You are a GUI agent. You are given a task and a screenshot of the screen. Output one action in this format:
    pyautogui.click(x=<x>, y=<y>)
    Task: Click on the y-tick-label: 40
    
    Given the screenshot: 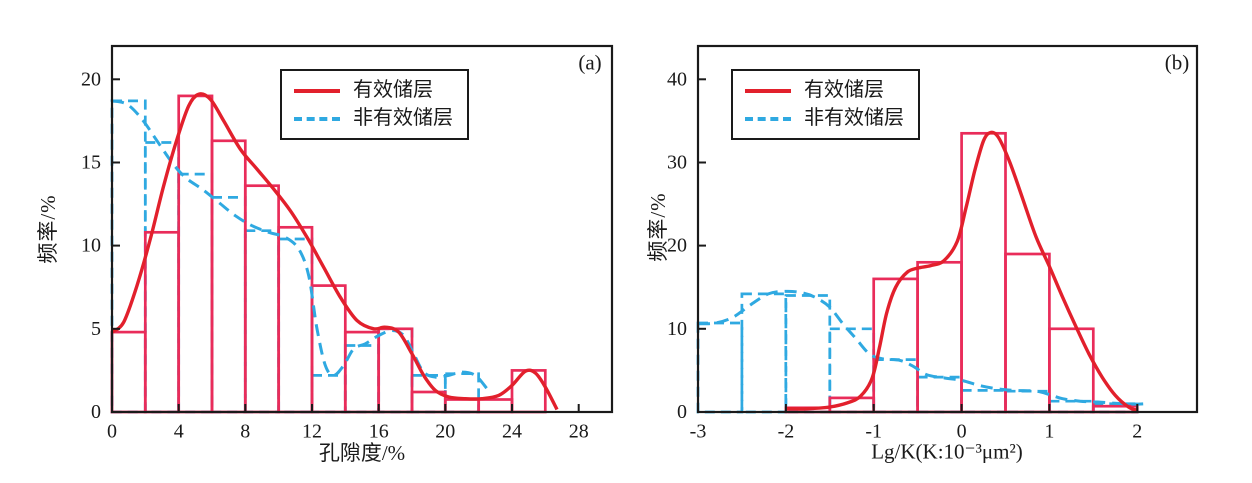 What is the action you would take?
    pyautogui.click(x=677, y=79)
    